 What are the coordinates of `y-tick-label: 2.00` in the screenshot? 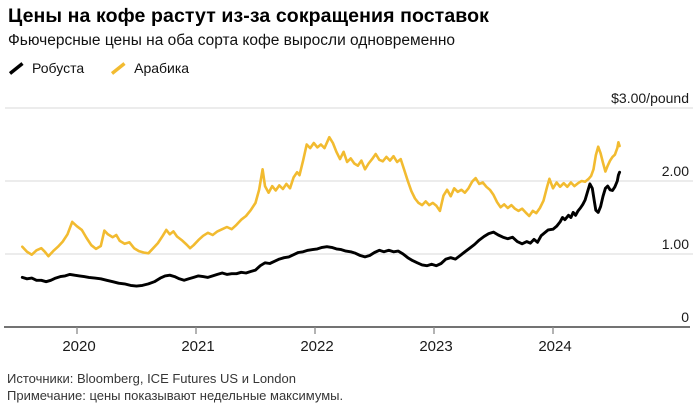 It's located at (675, 171).